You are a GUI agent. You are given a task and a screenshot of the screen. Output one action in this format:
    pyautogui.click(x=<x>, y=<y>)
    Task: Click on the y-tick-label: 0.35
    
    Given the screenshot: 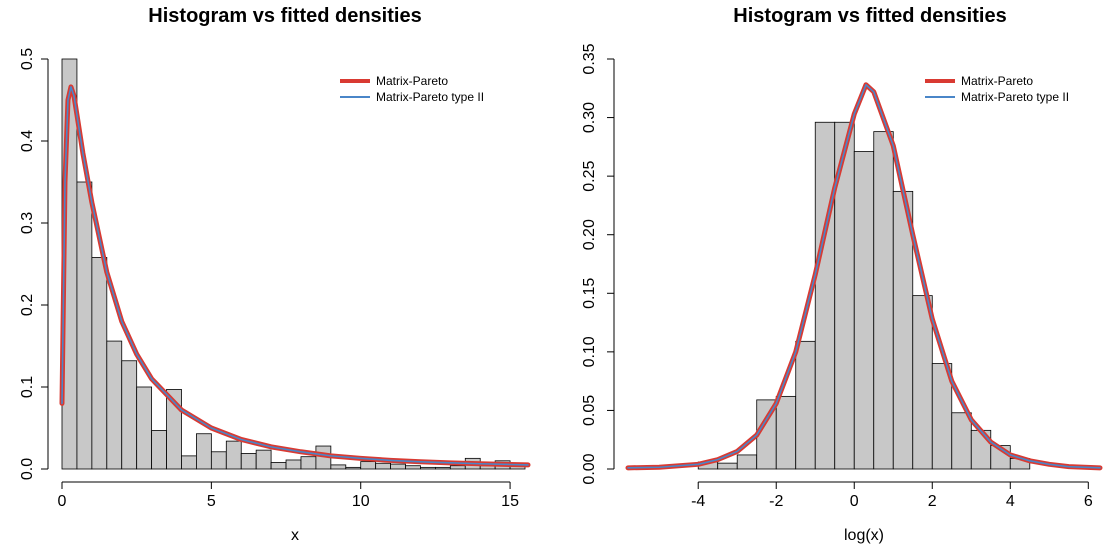 What is the action you would take?
    pyautogui.click(x=589, y=58)
    